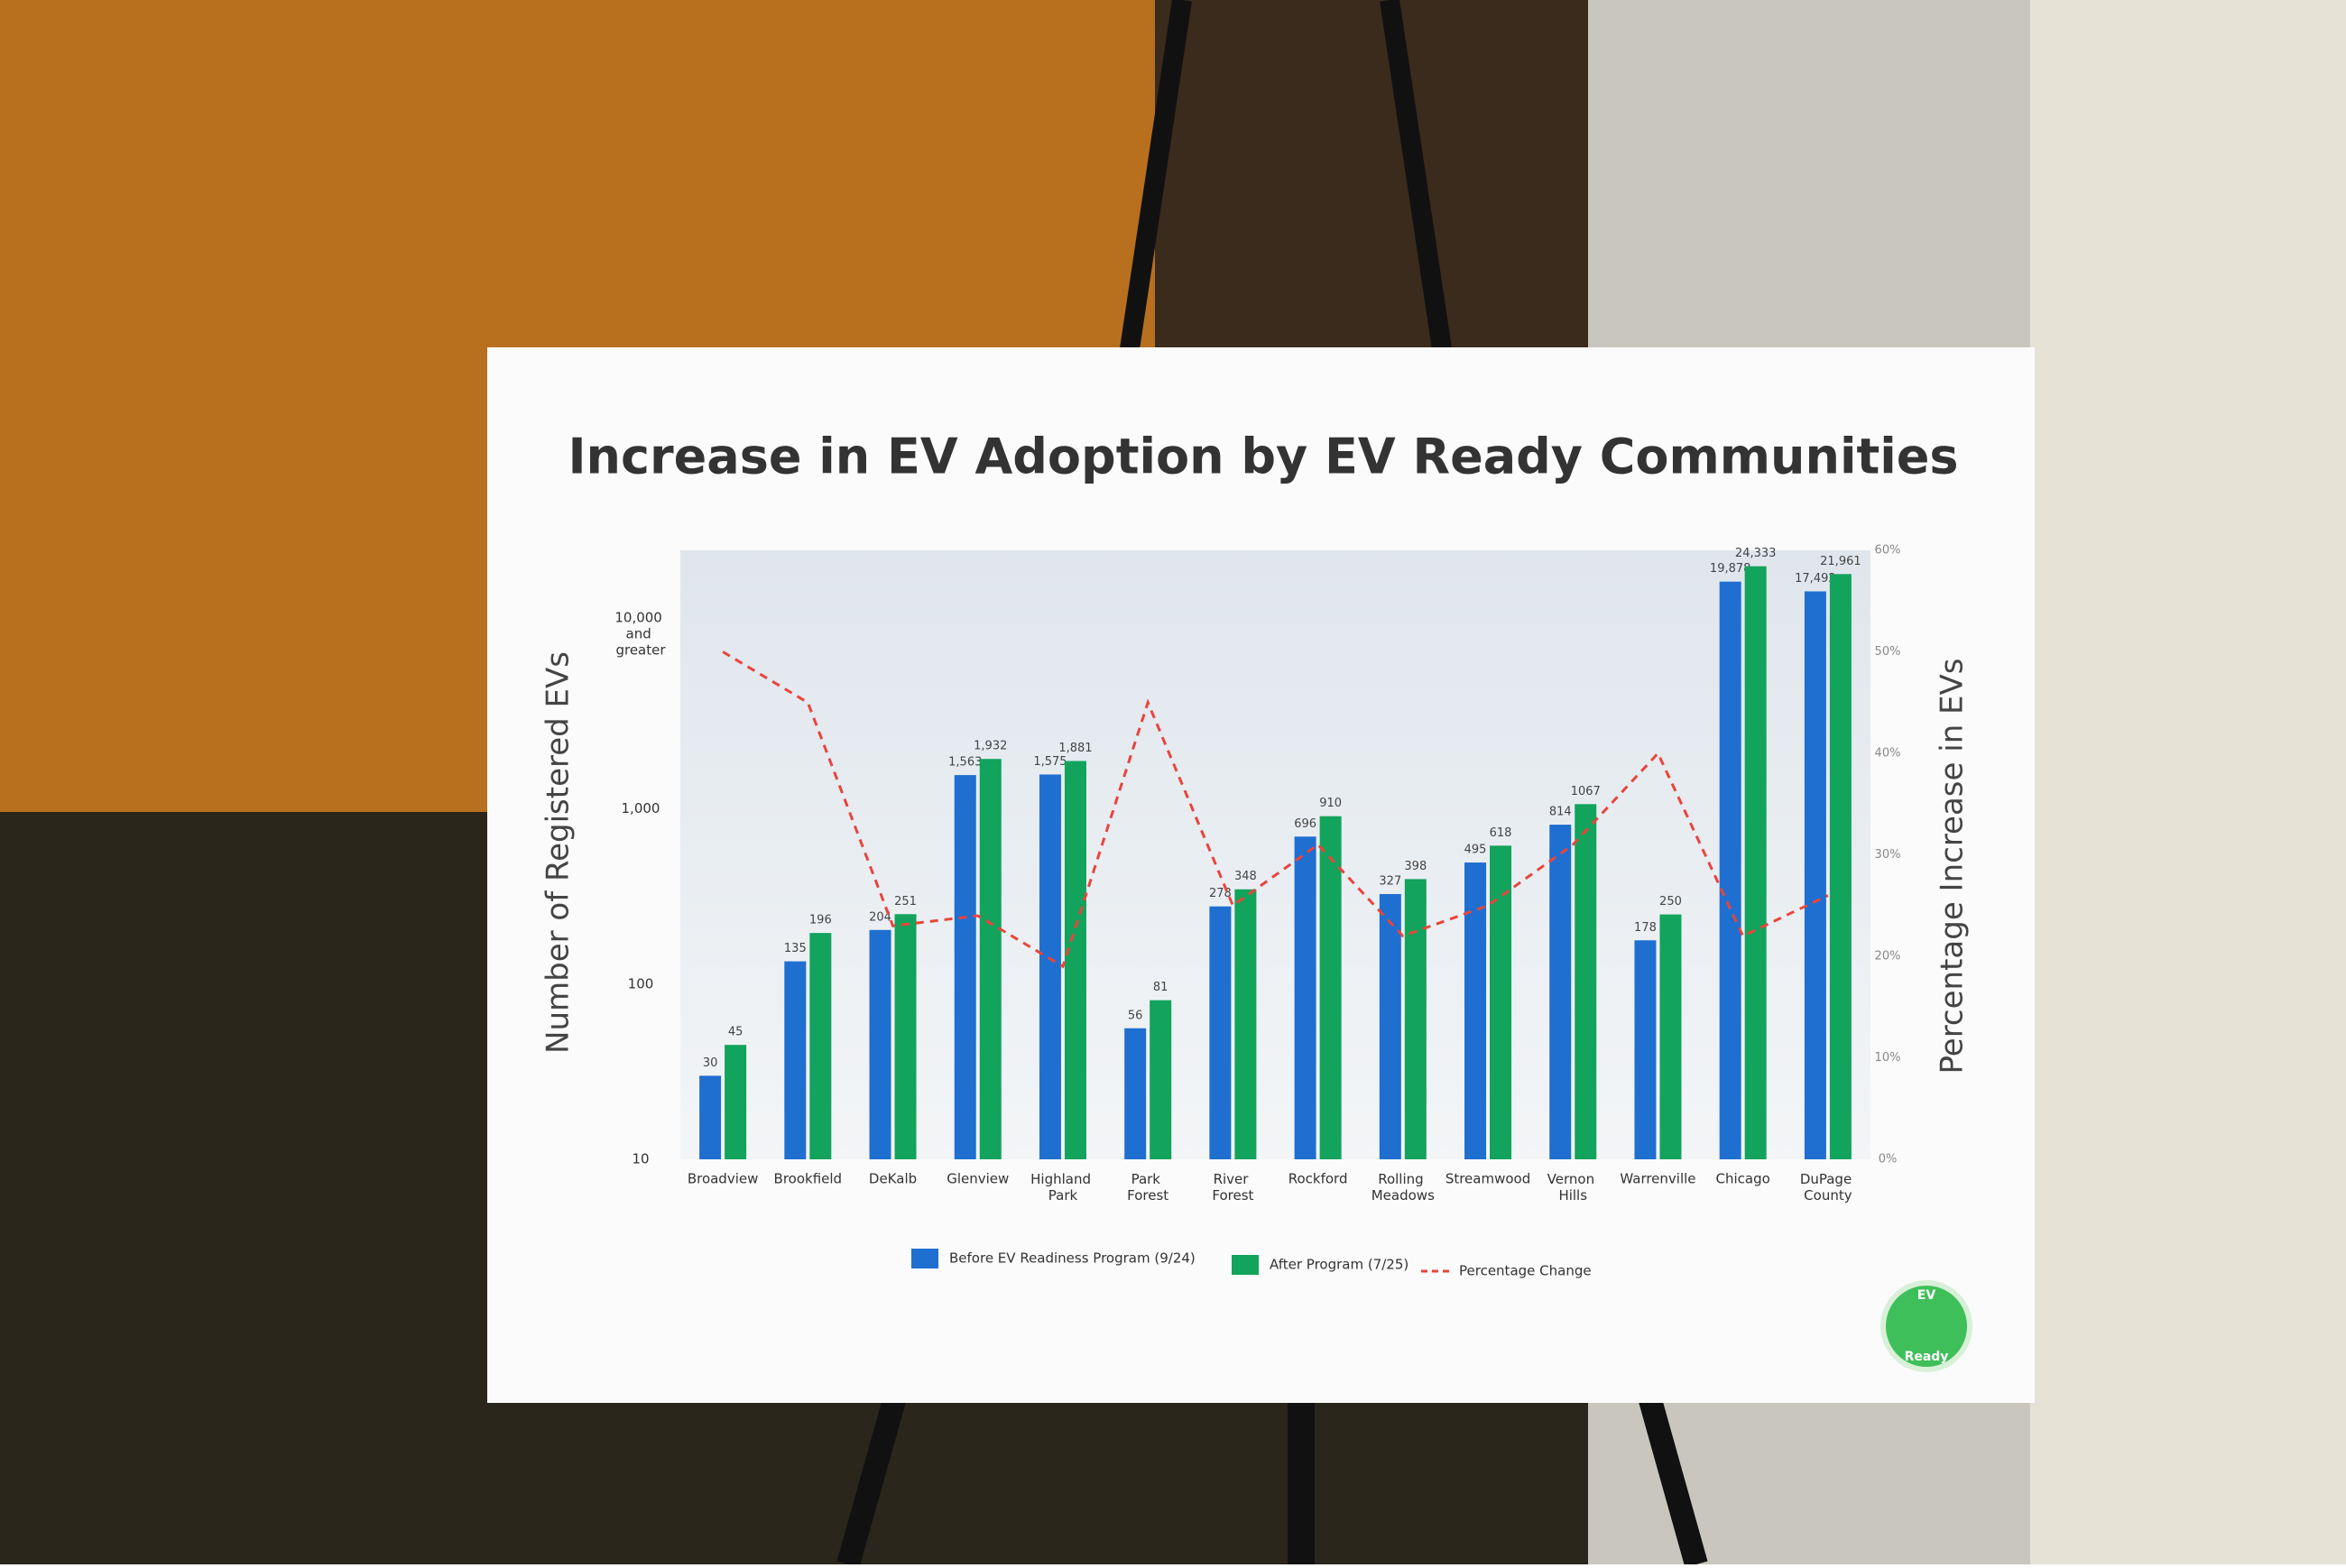 Image resolution: width=2346 pixels, height=1568 pixels. Describe the element at coordinates (1670, 902) in the screenshot. I see `value-label: 250` at that location.